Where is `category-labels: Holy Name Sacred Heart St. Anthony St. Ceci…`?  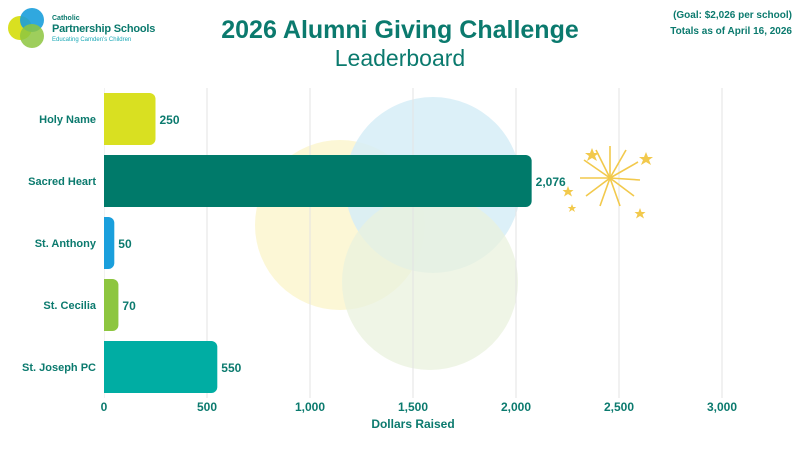 category-labels: Holy Name Sacred Heart St. Anthony St. Ceci… is located at coordinates (59, 244).